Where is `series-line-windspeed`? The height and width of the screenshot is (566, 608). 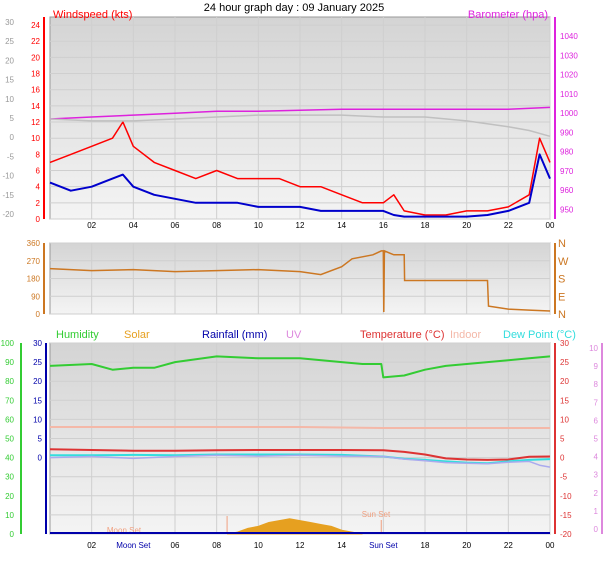 series-line-windspeed is located at coordinates (300, 168).